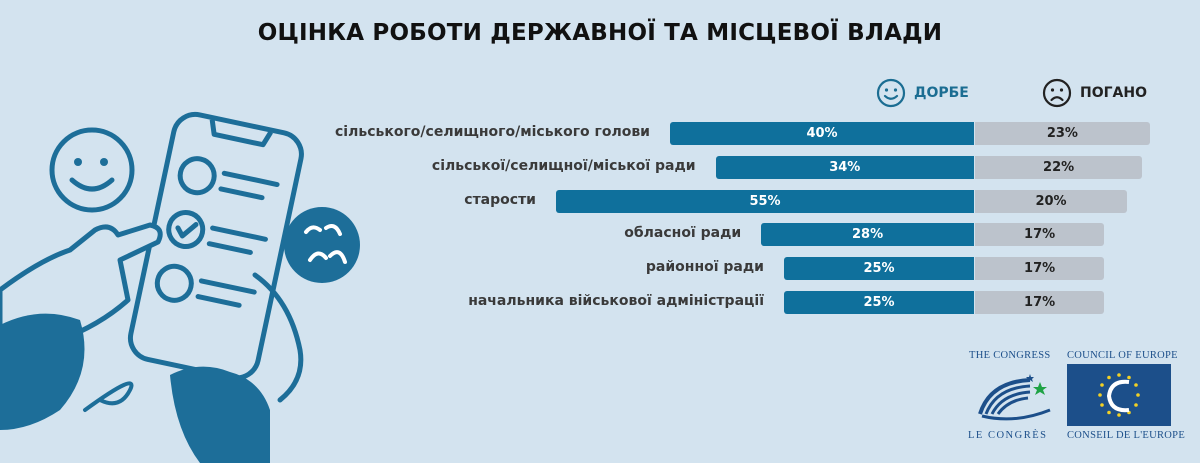 Image resolution: width=1200 pixels, height=463 pixels. I want to click on bar-good: 34%, so click(844, 167).